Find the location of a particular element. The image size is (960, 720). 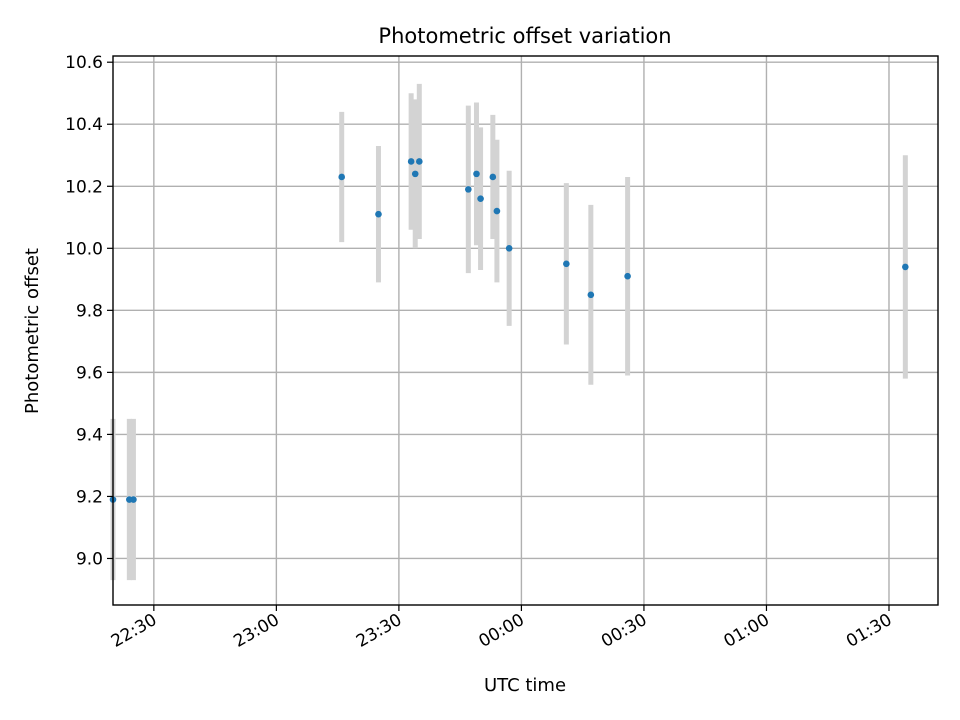

y-tick-label: 10.0 is located at coordinates (84, 249).